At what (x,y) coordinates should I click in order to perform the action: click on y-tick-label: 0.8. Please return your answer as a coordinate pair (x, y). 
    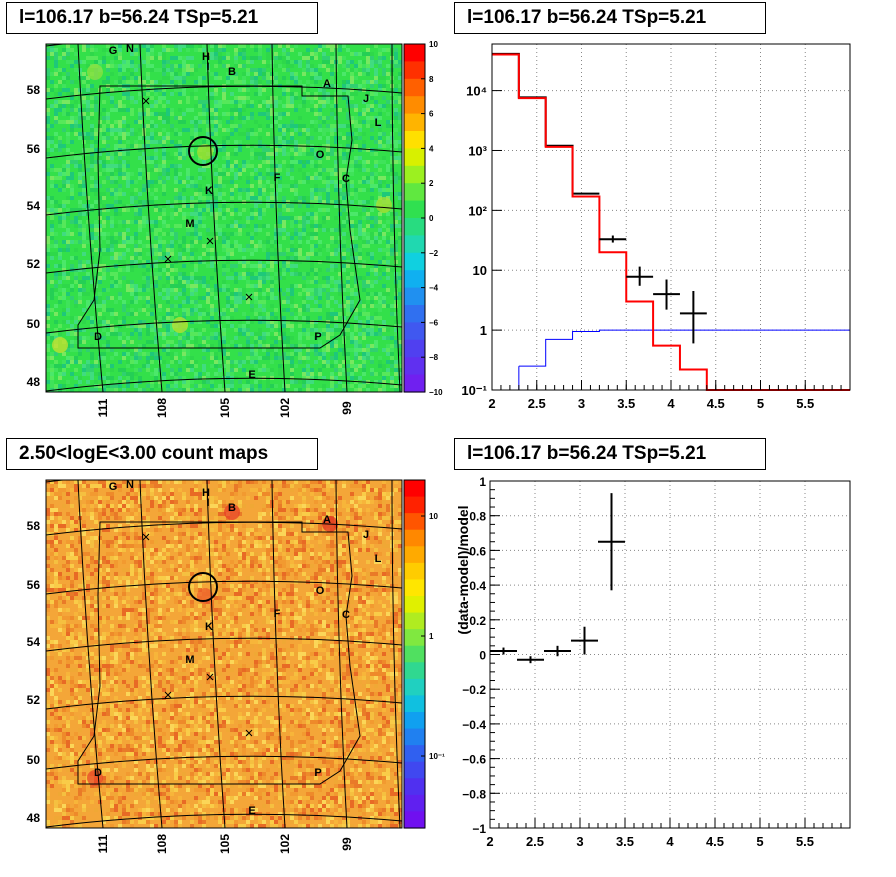
    Looking at the image, I should click on (477, 517).